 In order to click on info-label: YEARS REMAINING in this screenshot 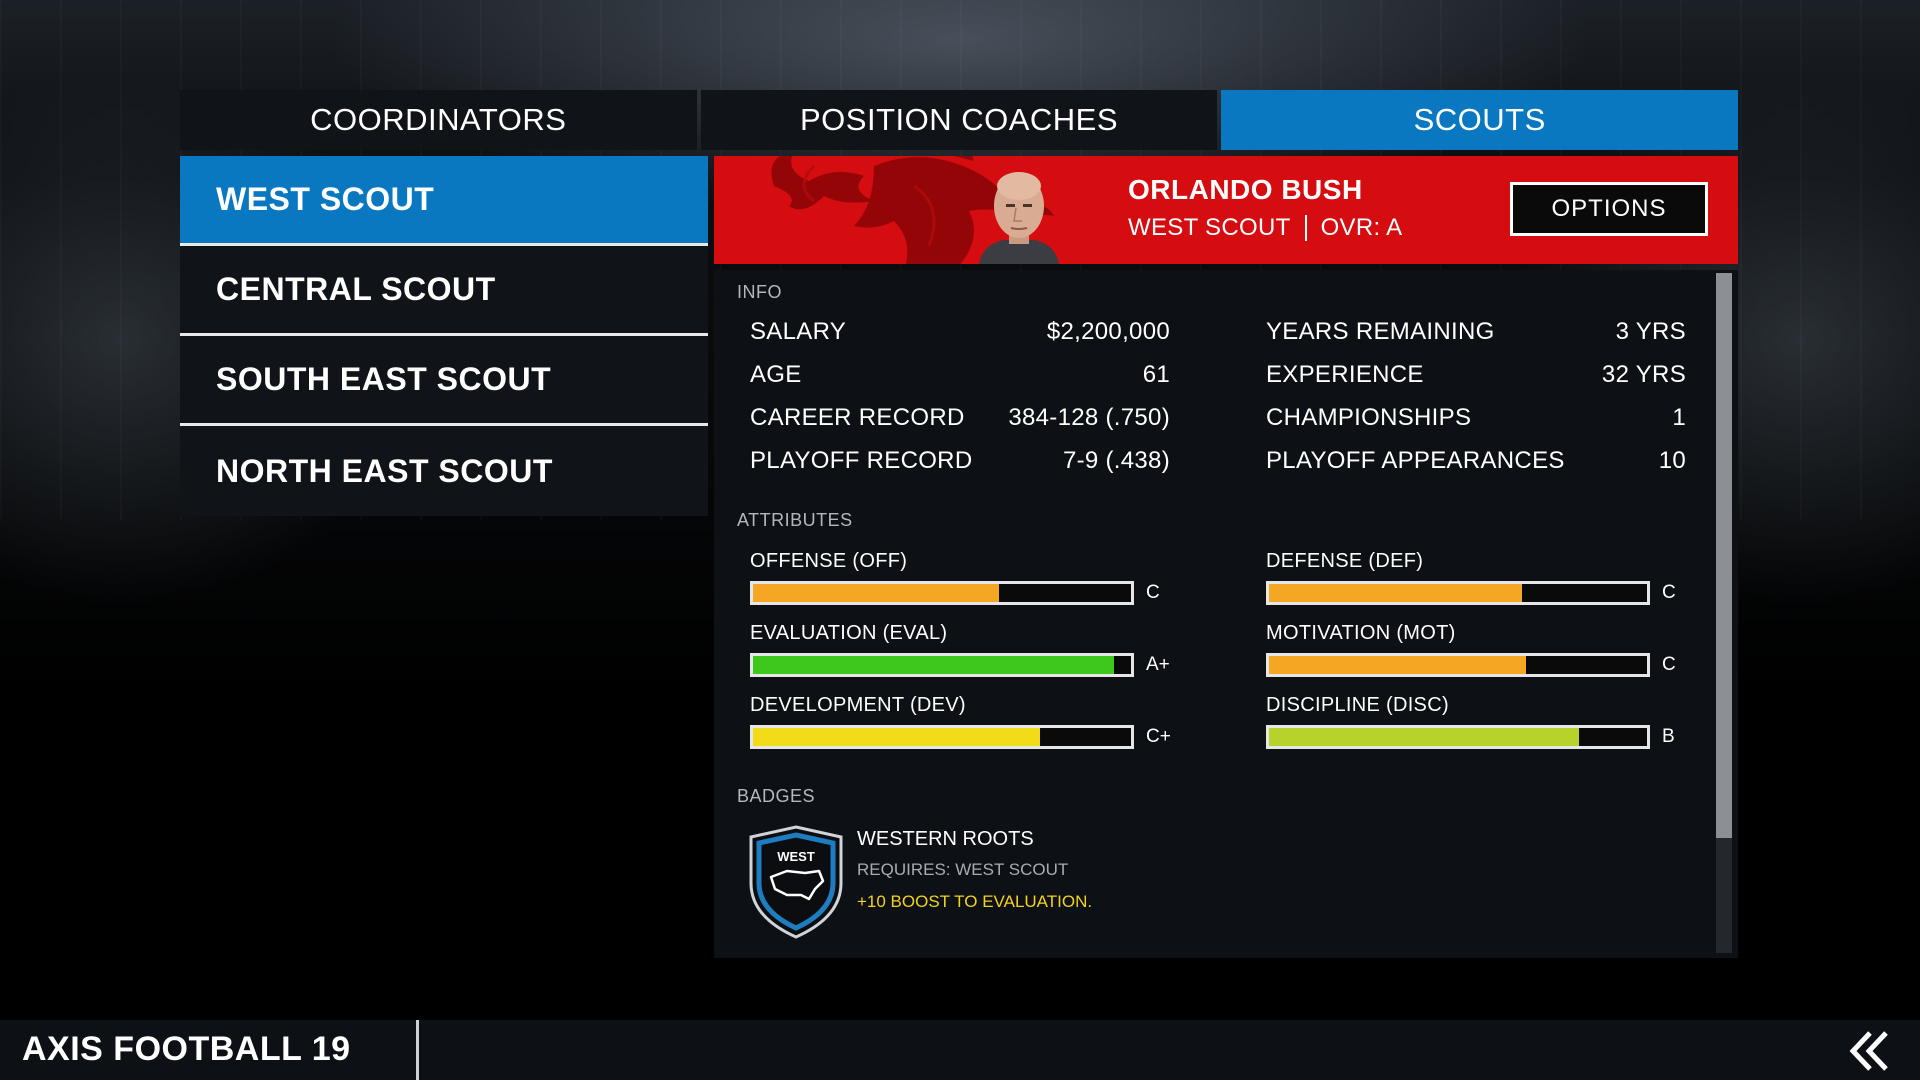, I will do `click(1380, 331)`.